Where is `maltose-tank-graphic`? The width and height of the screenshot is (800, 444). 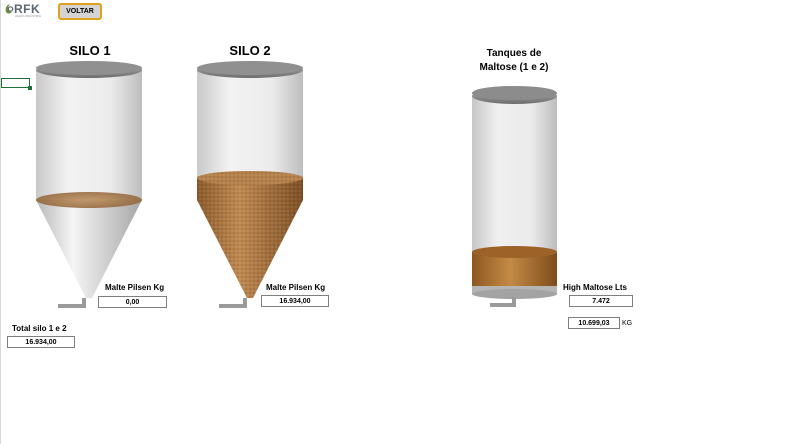 maltose-tank-graphic is located at coordinates (514, 196).